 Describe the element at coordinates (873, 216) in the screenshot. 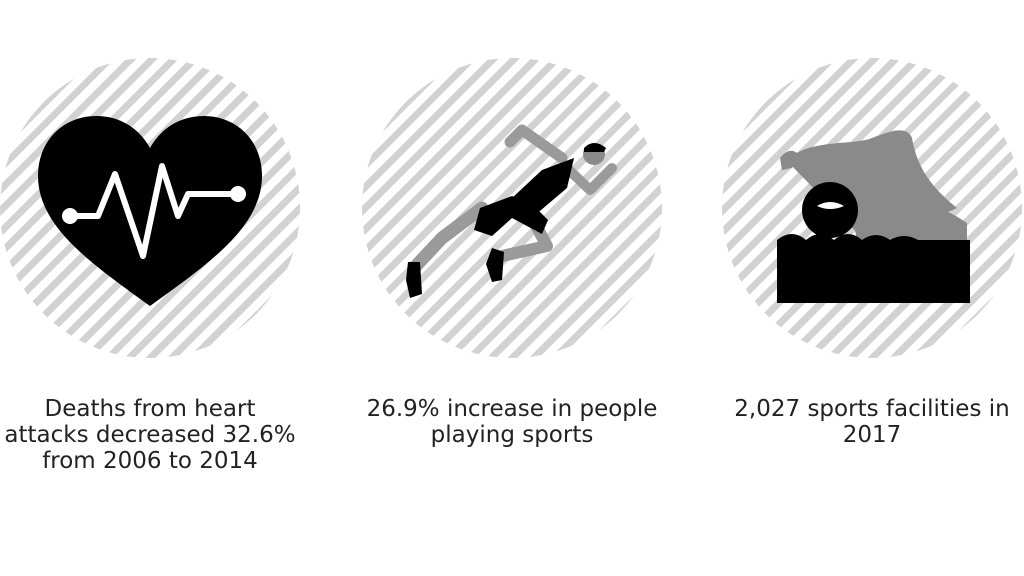

I see `swimmer-icon` at that location.